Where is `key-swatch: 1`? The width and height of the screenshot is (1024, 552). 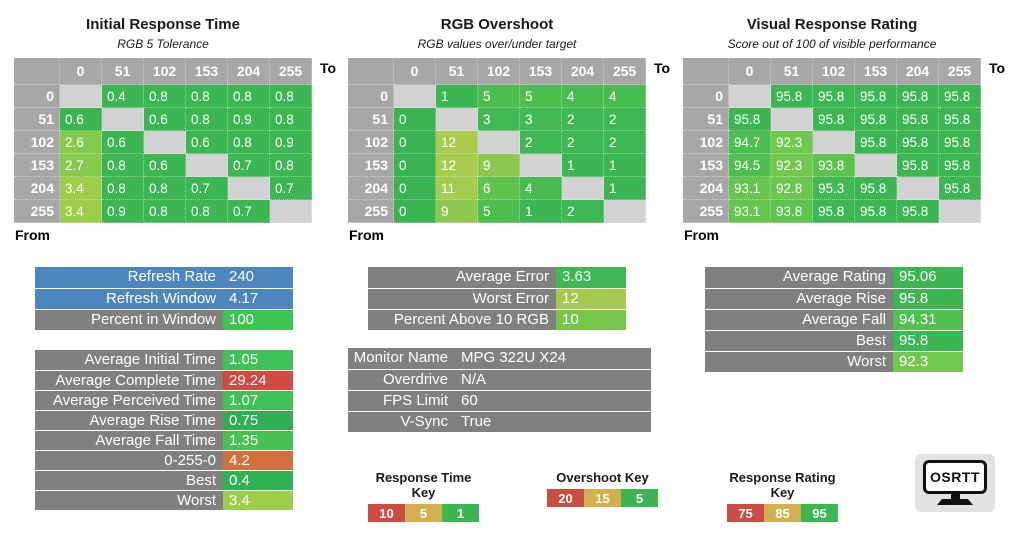 key-swatch: 1 is located at coordinates (460, 513).